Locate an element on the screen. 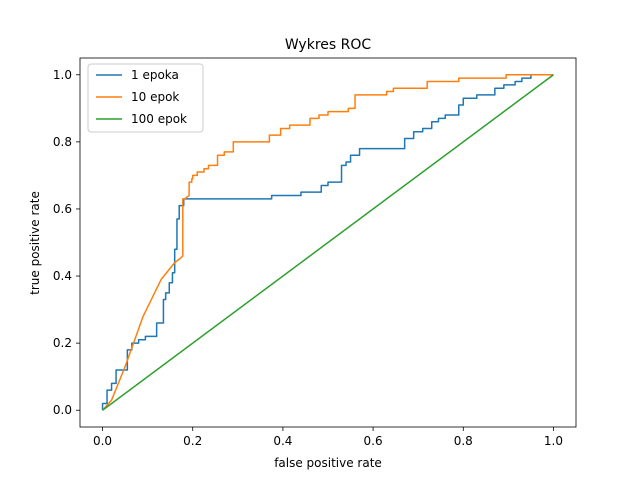 This screenshot has width=640, height=480. chart-title: Wykres ROC is located at coordinates (328, 45).